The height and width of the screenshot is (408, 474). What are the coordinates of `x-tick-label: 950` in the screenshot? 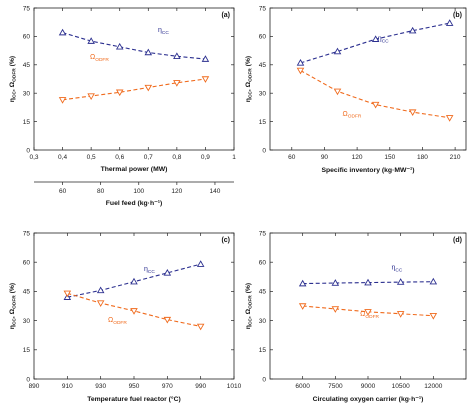 It's located at (134, 386).